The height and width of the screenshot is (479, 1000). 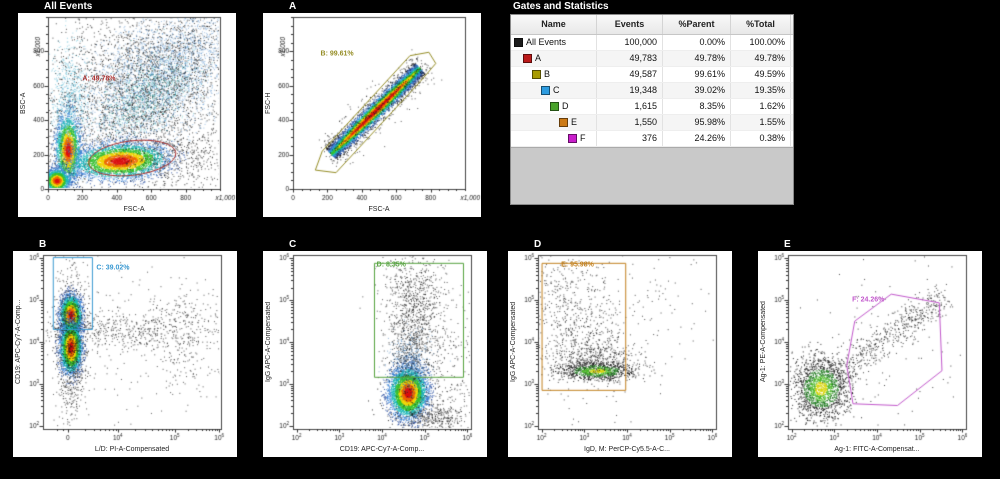 I want to click on table-row: D 1,615 8.35% 1.62%, so click(x=652, y=107).